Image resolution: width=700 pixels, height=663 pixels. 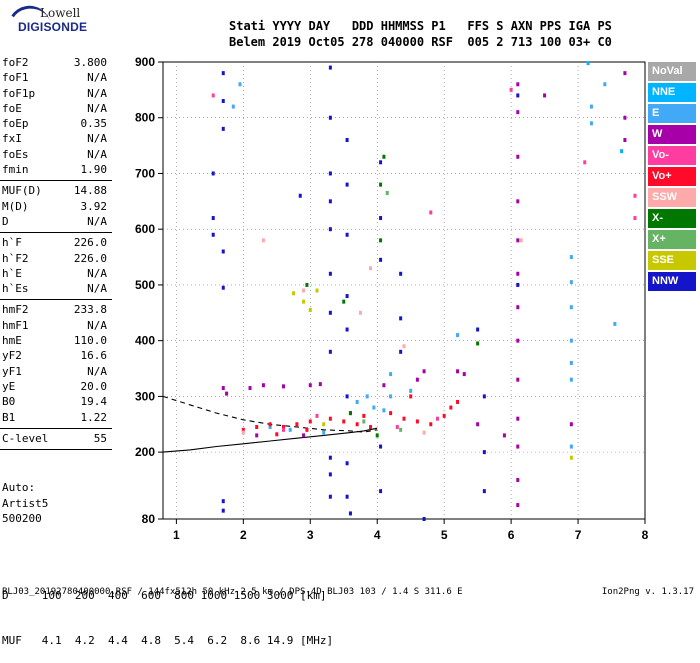 I want to click on param-label: foE, so click(x=12, y=108).